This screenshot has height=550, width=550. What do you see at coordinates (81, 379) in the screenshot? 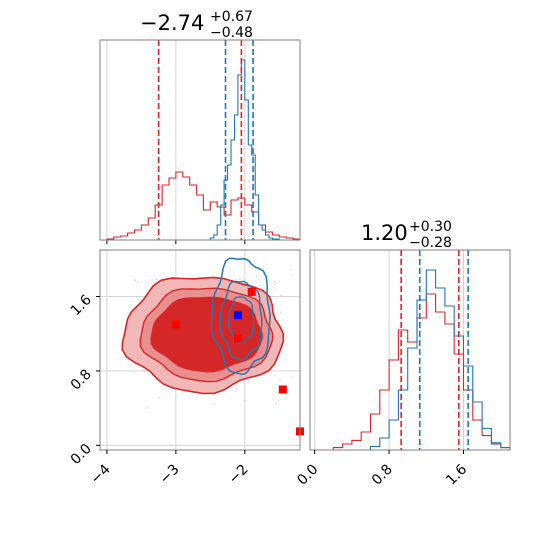
I see `joint-y-tick-label: 0.8` at bounding box center [81, 379].